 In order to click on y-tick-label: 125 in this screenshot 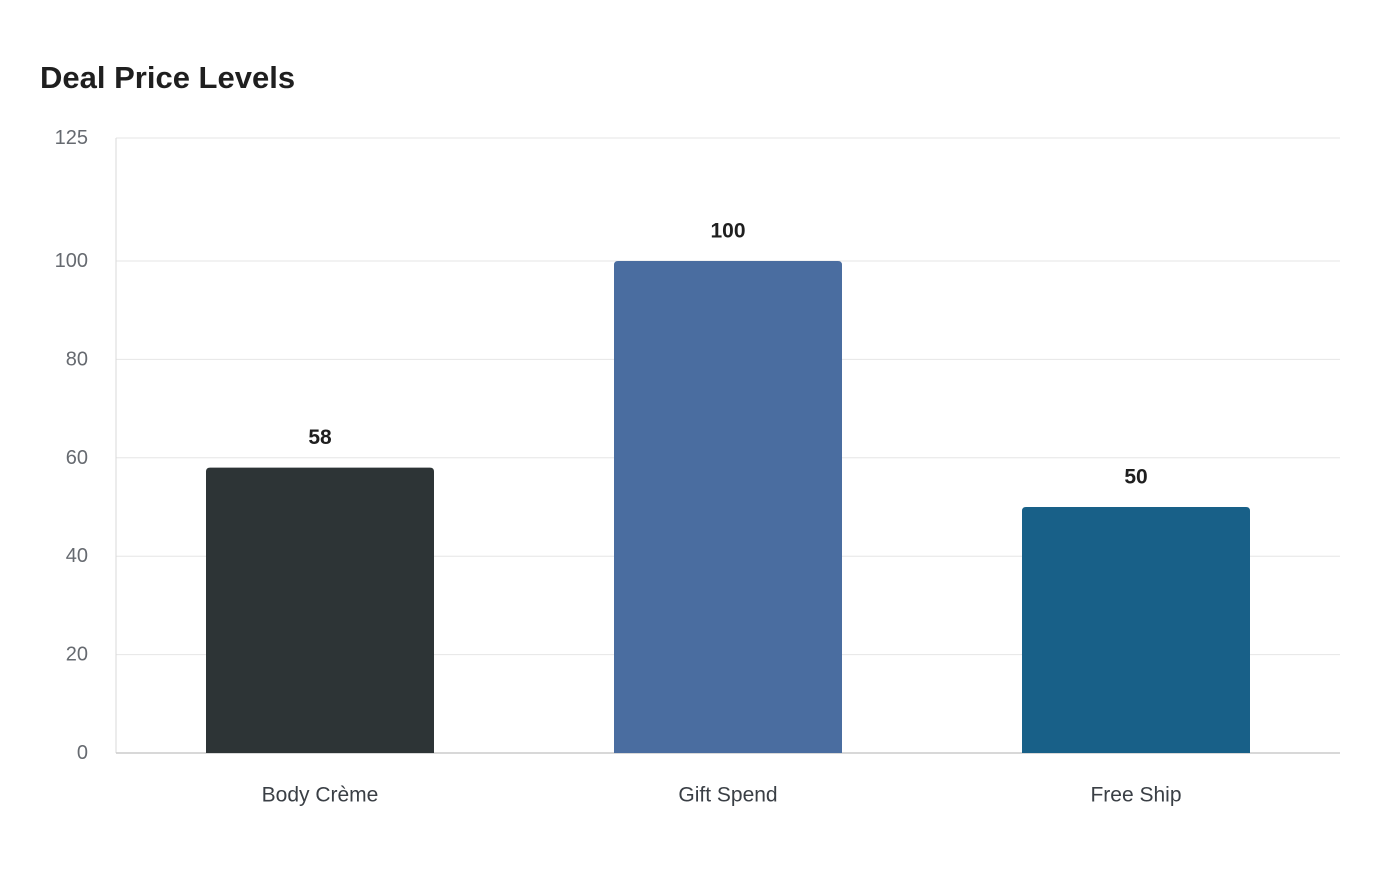, I will do `click(71, 138)`.